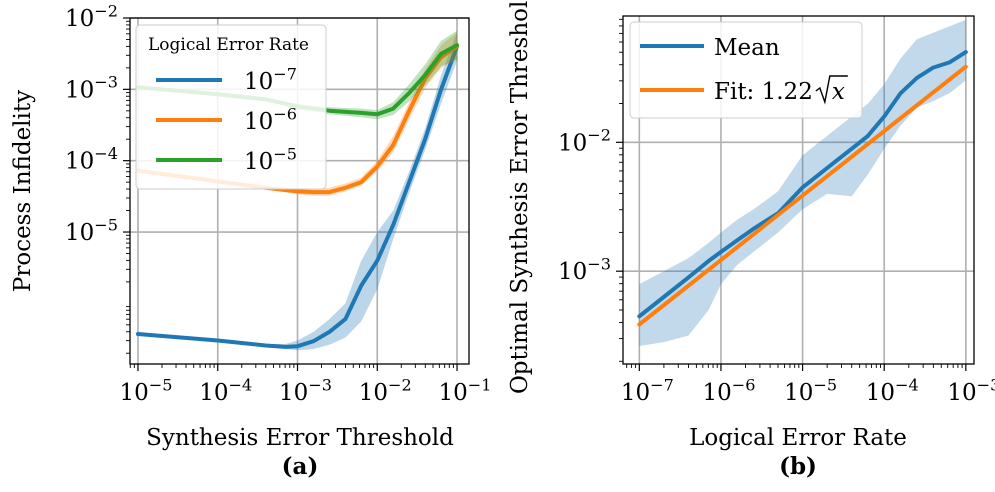 The width and height of the screenshot is (995, 492). Describe the element at coordinates (285, 73) in the screenshot. I see `legend-label-exp: −7` at that location.